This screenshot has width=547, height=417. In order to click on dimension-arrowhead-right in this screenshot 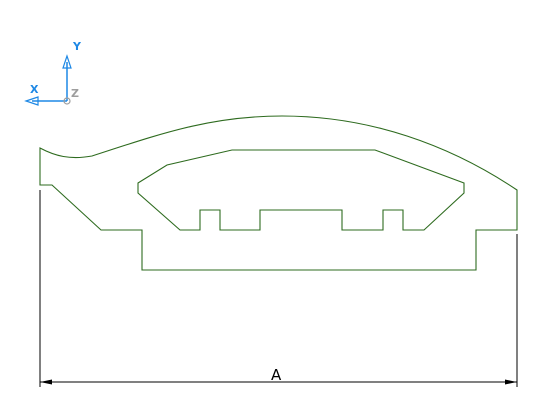, I will do `click(511, 382)`.